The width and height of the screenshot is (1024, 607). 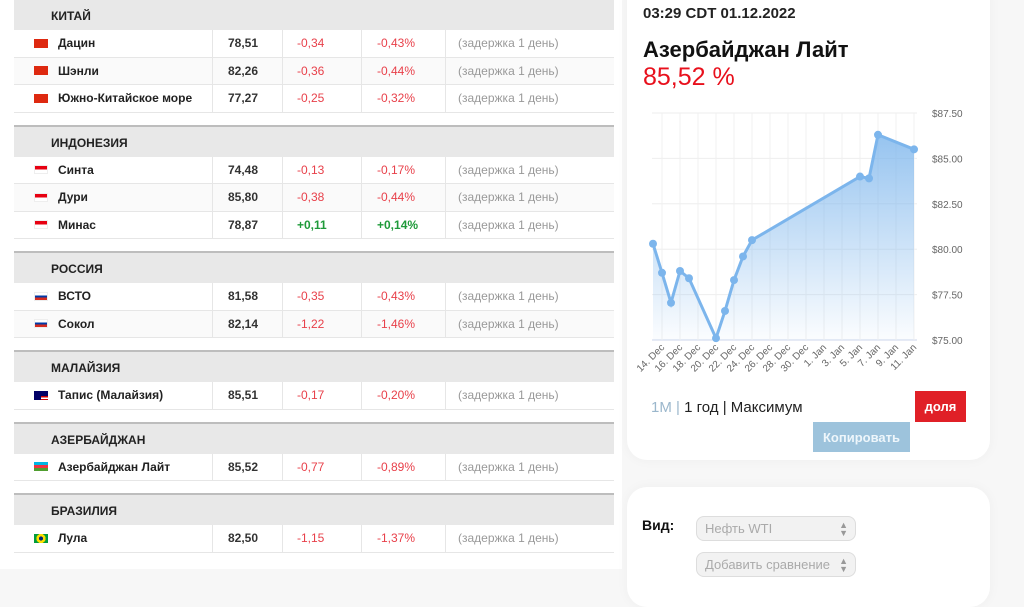 I want to click on price-cell: 81,58, so click(x=248, y=296).